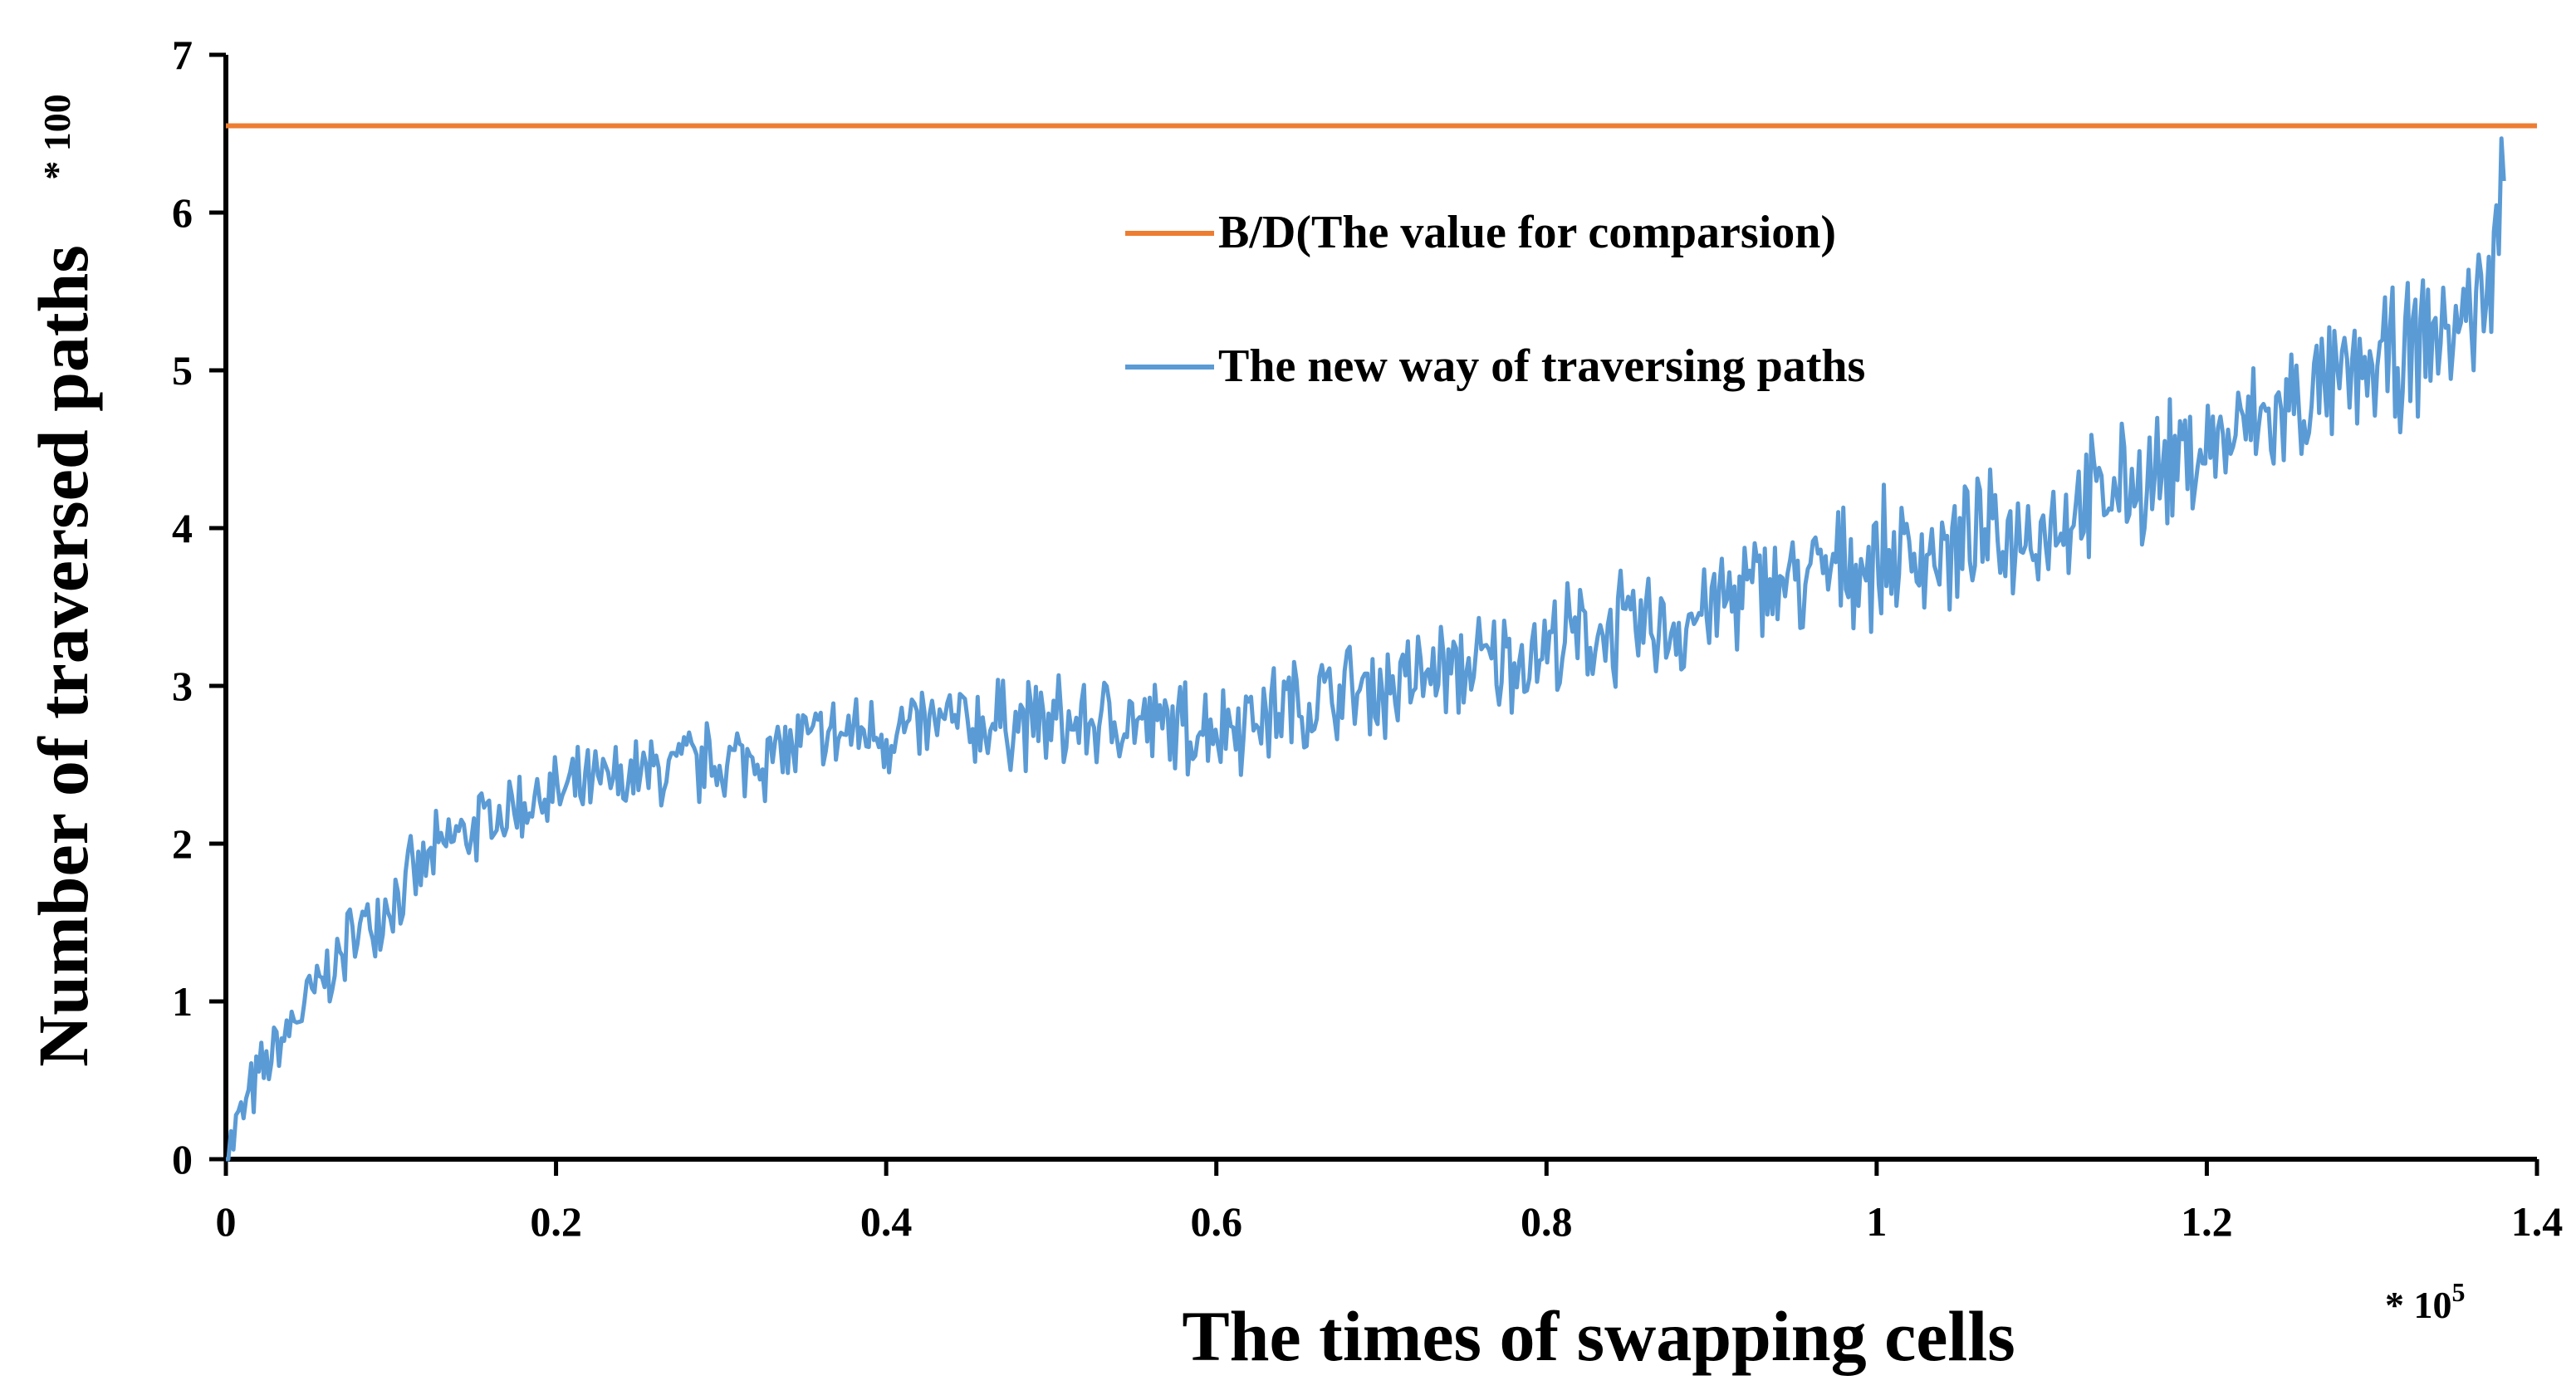 The height and width of the screenshot is (1400, 2576). I want to click on x-tick-label: 0.2, so click(556, 1221).